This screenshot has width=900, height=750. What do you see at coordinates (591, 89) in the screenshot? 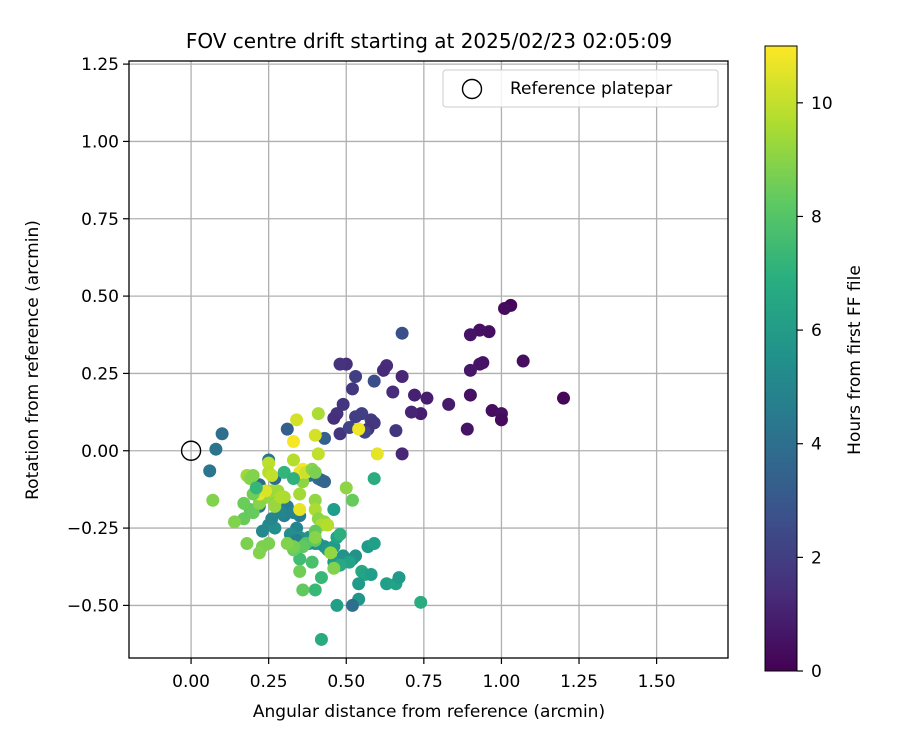
I see `legend-entry-reference: Reference platepar` at bounding box center [591, 89].